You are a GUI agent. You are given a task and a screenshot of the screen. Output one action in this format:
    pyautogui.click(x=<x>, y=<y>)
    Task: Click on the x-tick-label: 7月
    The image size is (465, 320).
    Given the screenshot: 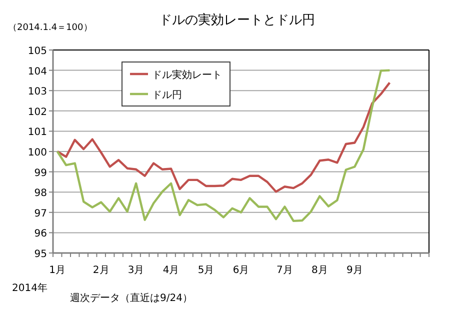 What is the action you would take?
    pyautogui.click(x=284, y=270)
    